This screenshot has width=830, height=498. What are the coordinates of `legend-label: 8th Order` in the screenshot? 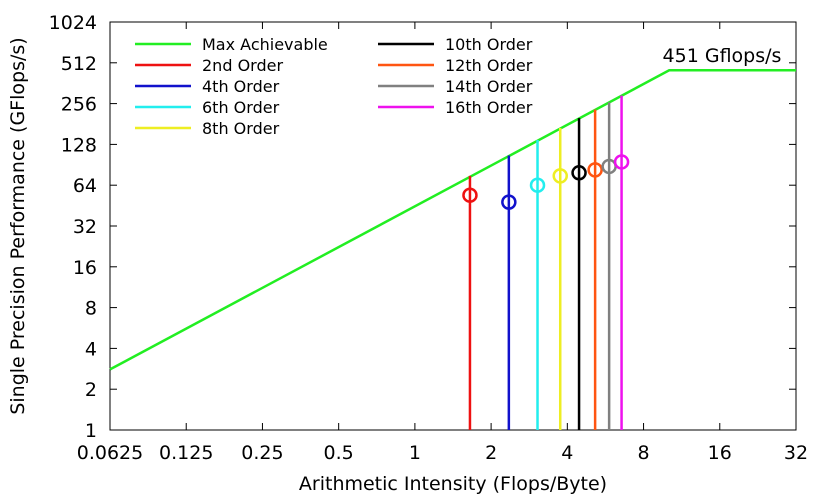 It's located at (241, 128).